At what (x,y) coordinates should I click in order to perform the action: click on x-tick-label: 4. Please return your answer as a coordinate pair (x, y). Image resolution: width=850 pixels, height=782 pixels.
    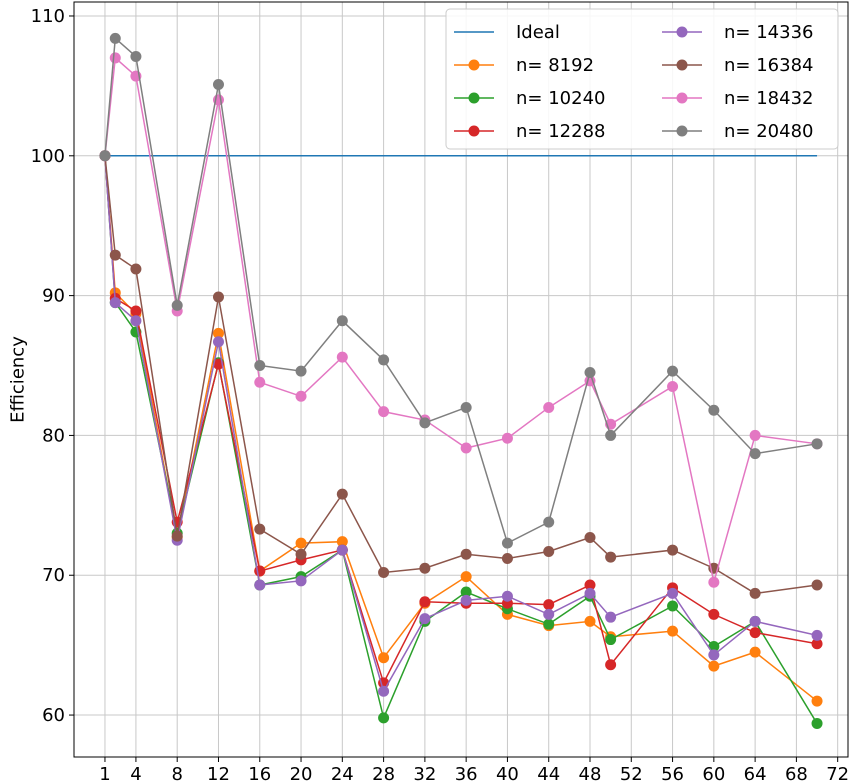
    Looking at the image, I should click on (135, 773).